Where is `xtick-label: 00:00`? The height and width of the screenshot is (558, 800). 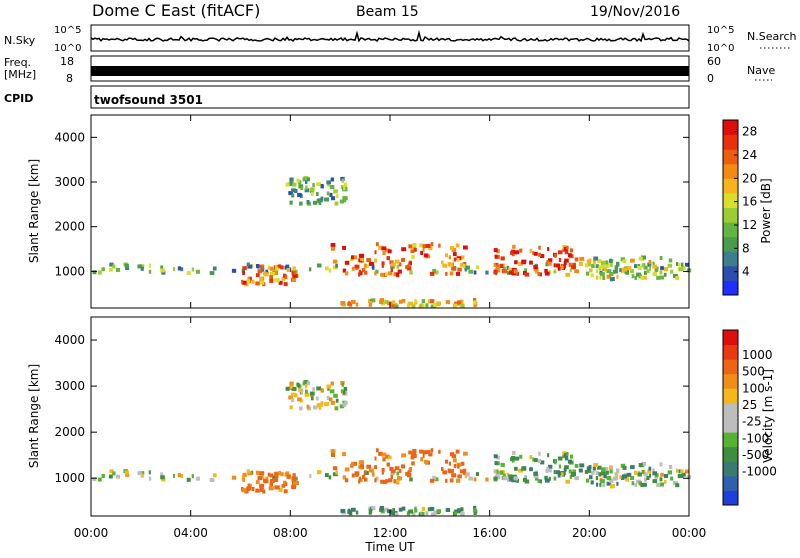
xtick-label: 00:00 is located at coordinates (689, 533).